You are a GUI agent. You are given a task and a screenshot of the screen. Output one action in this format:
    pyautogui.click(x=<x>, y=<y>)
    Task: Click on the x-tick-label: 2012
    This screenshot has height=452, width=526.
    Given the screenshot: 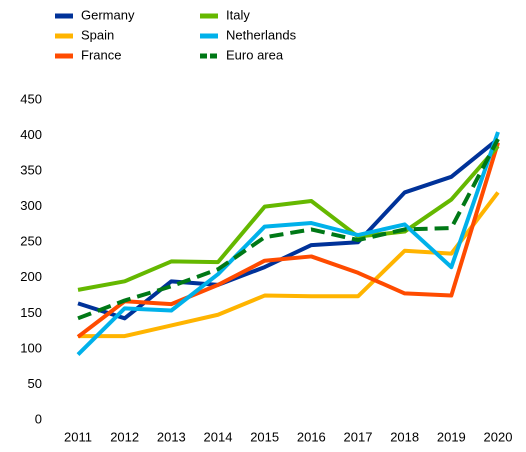 What is the action you would take?
    pyautogui.click(x=124, y=436)
    